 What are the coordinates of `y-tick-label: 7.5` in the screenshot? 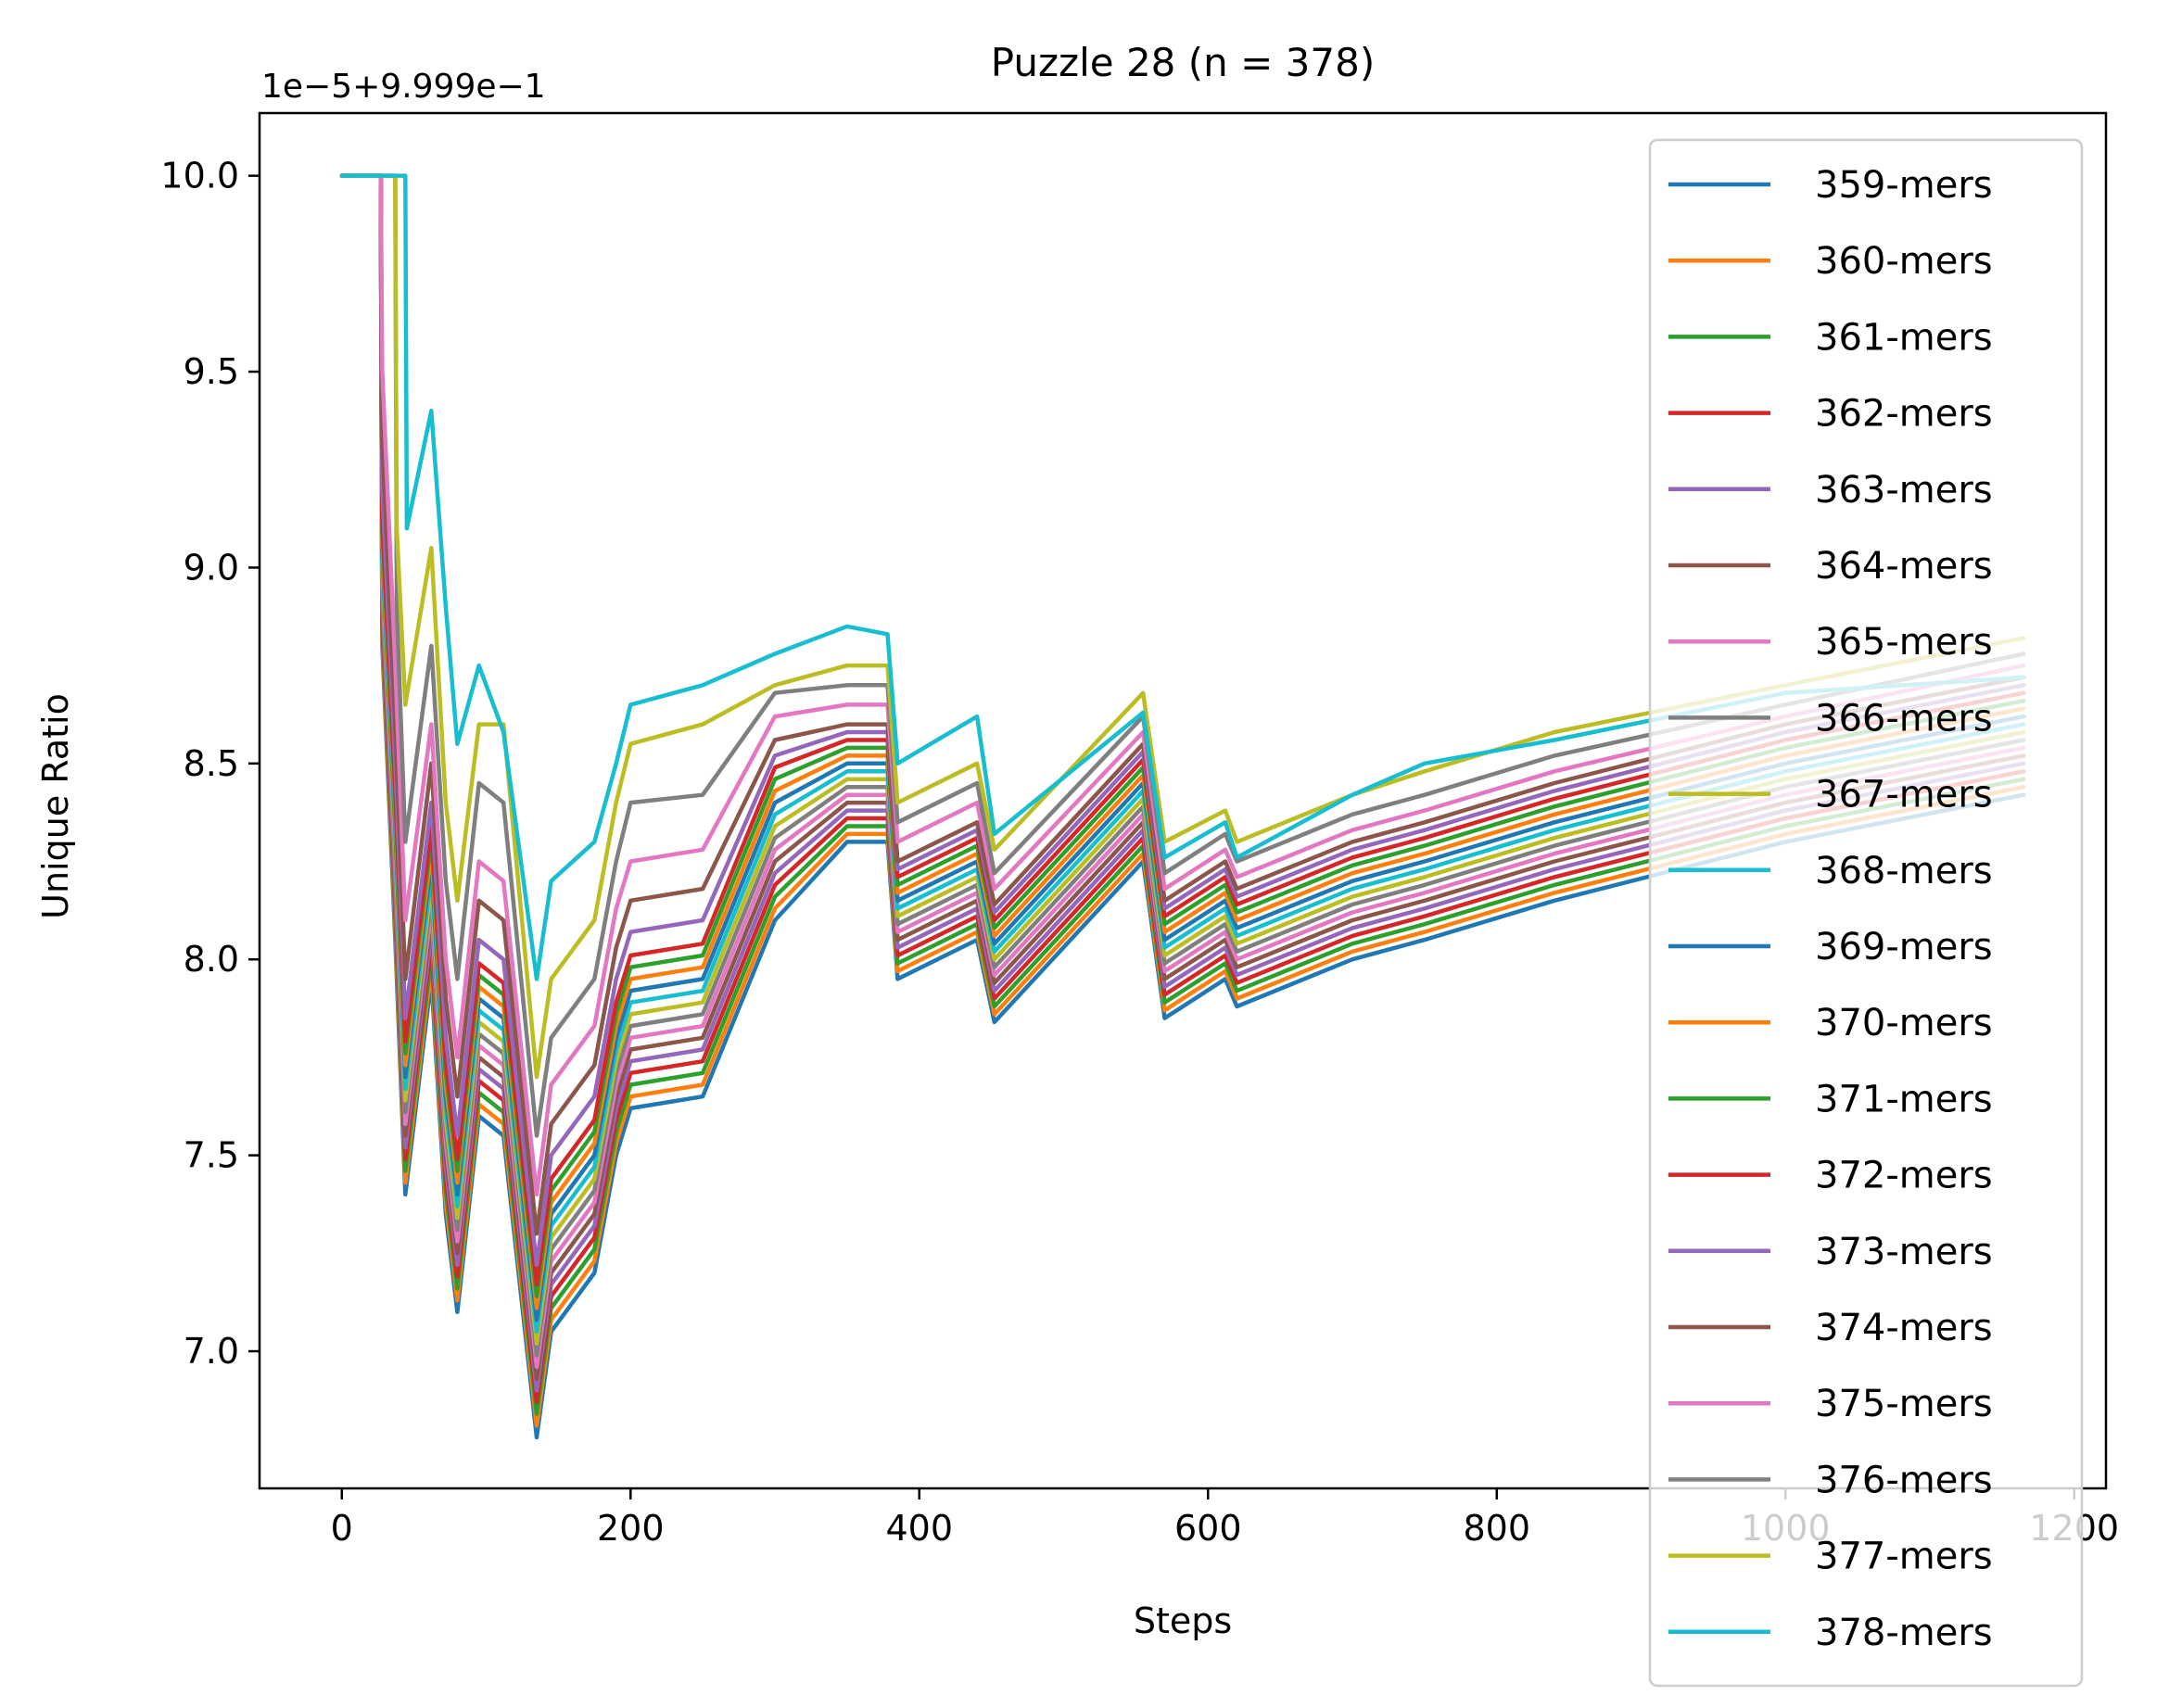 It's located at (211, 1155).